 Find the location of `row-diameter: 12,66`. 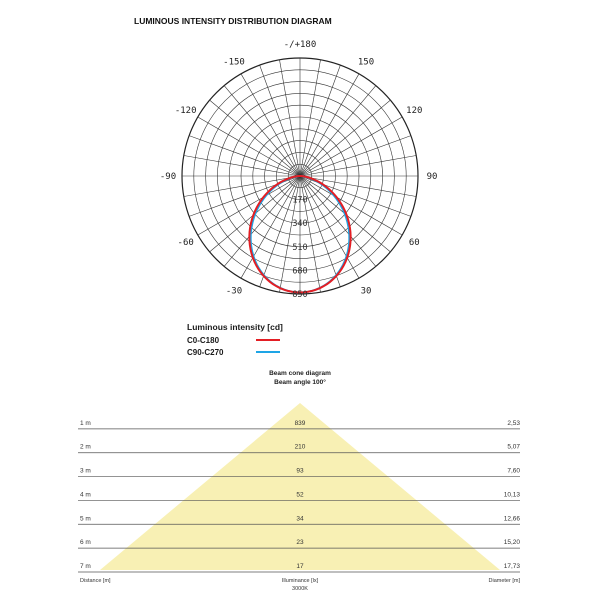

row-diameter: 12,66 is located at coordinates (512, 518).